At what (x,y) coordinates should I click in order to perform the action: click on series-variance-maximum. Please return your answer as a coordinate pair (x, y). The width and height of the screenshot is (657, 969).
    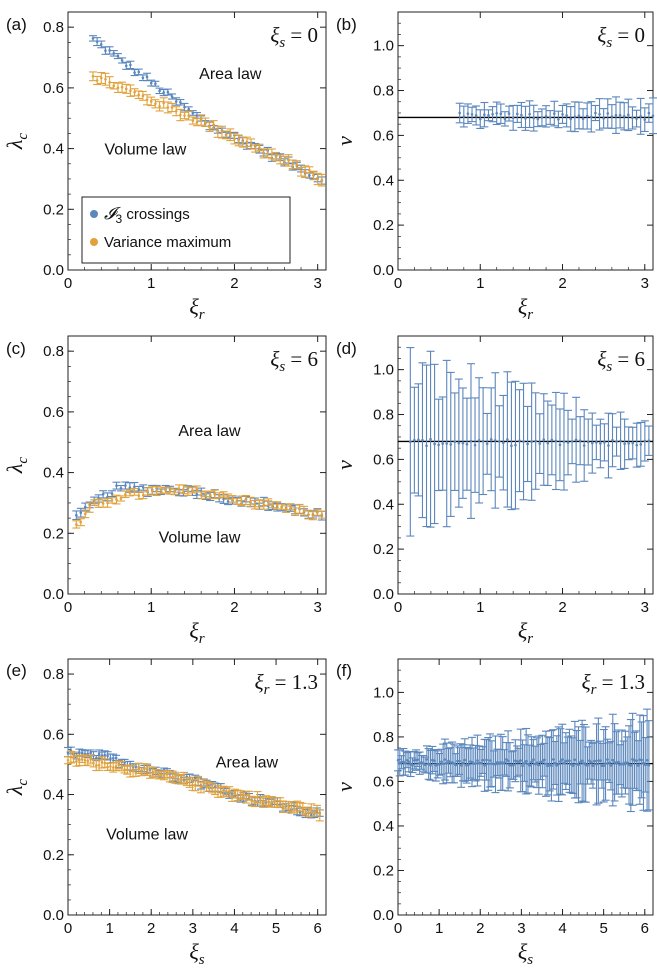
    Looking at the image, I should click on (199, 506).